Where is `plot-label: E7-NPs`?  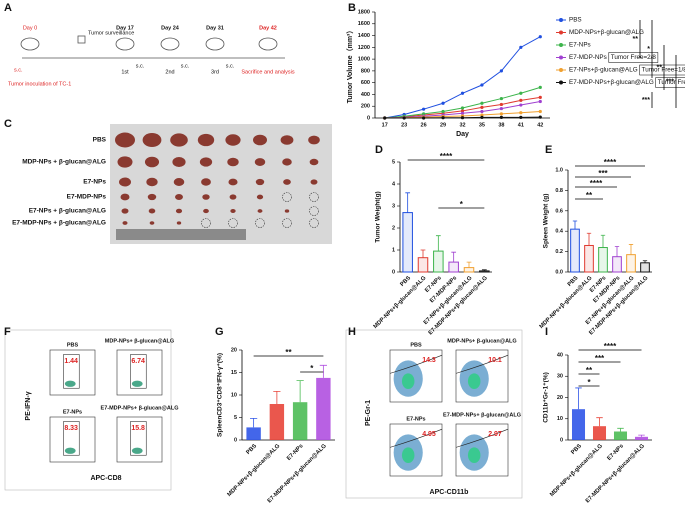 plot-label: E7-NPs is located at coordinates (415, 419).